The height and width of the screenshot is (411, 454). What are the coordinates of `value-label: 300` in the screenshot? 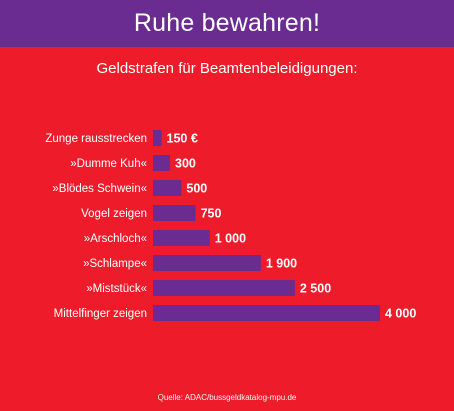 It's located at (185, 164).